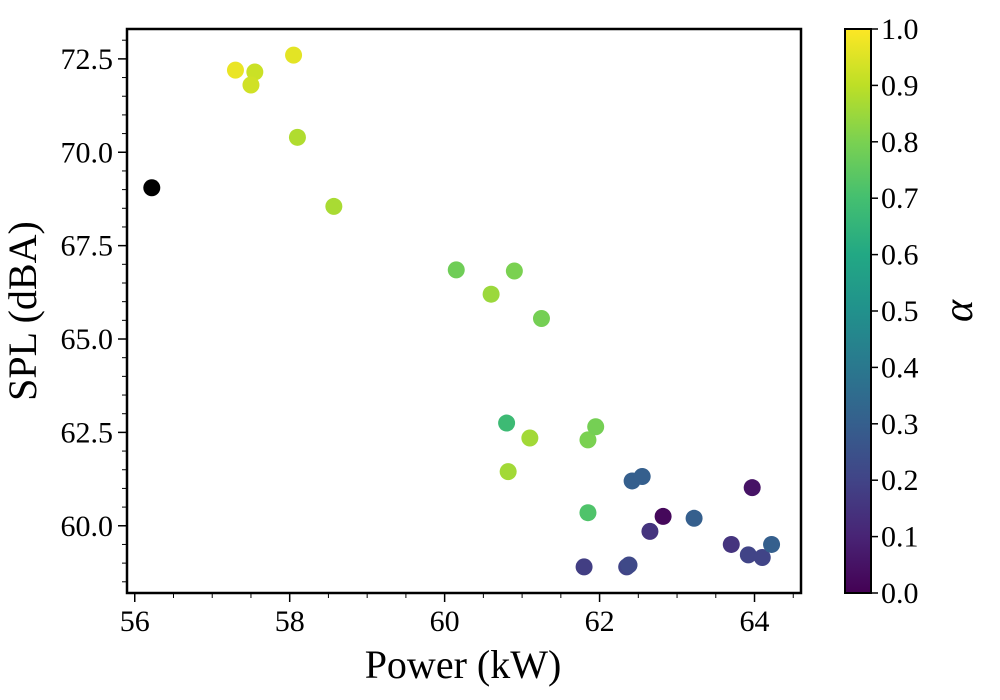 This screenshot has width=1000, height=700. I want to click on reference-point, so click(152, 188).